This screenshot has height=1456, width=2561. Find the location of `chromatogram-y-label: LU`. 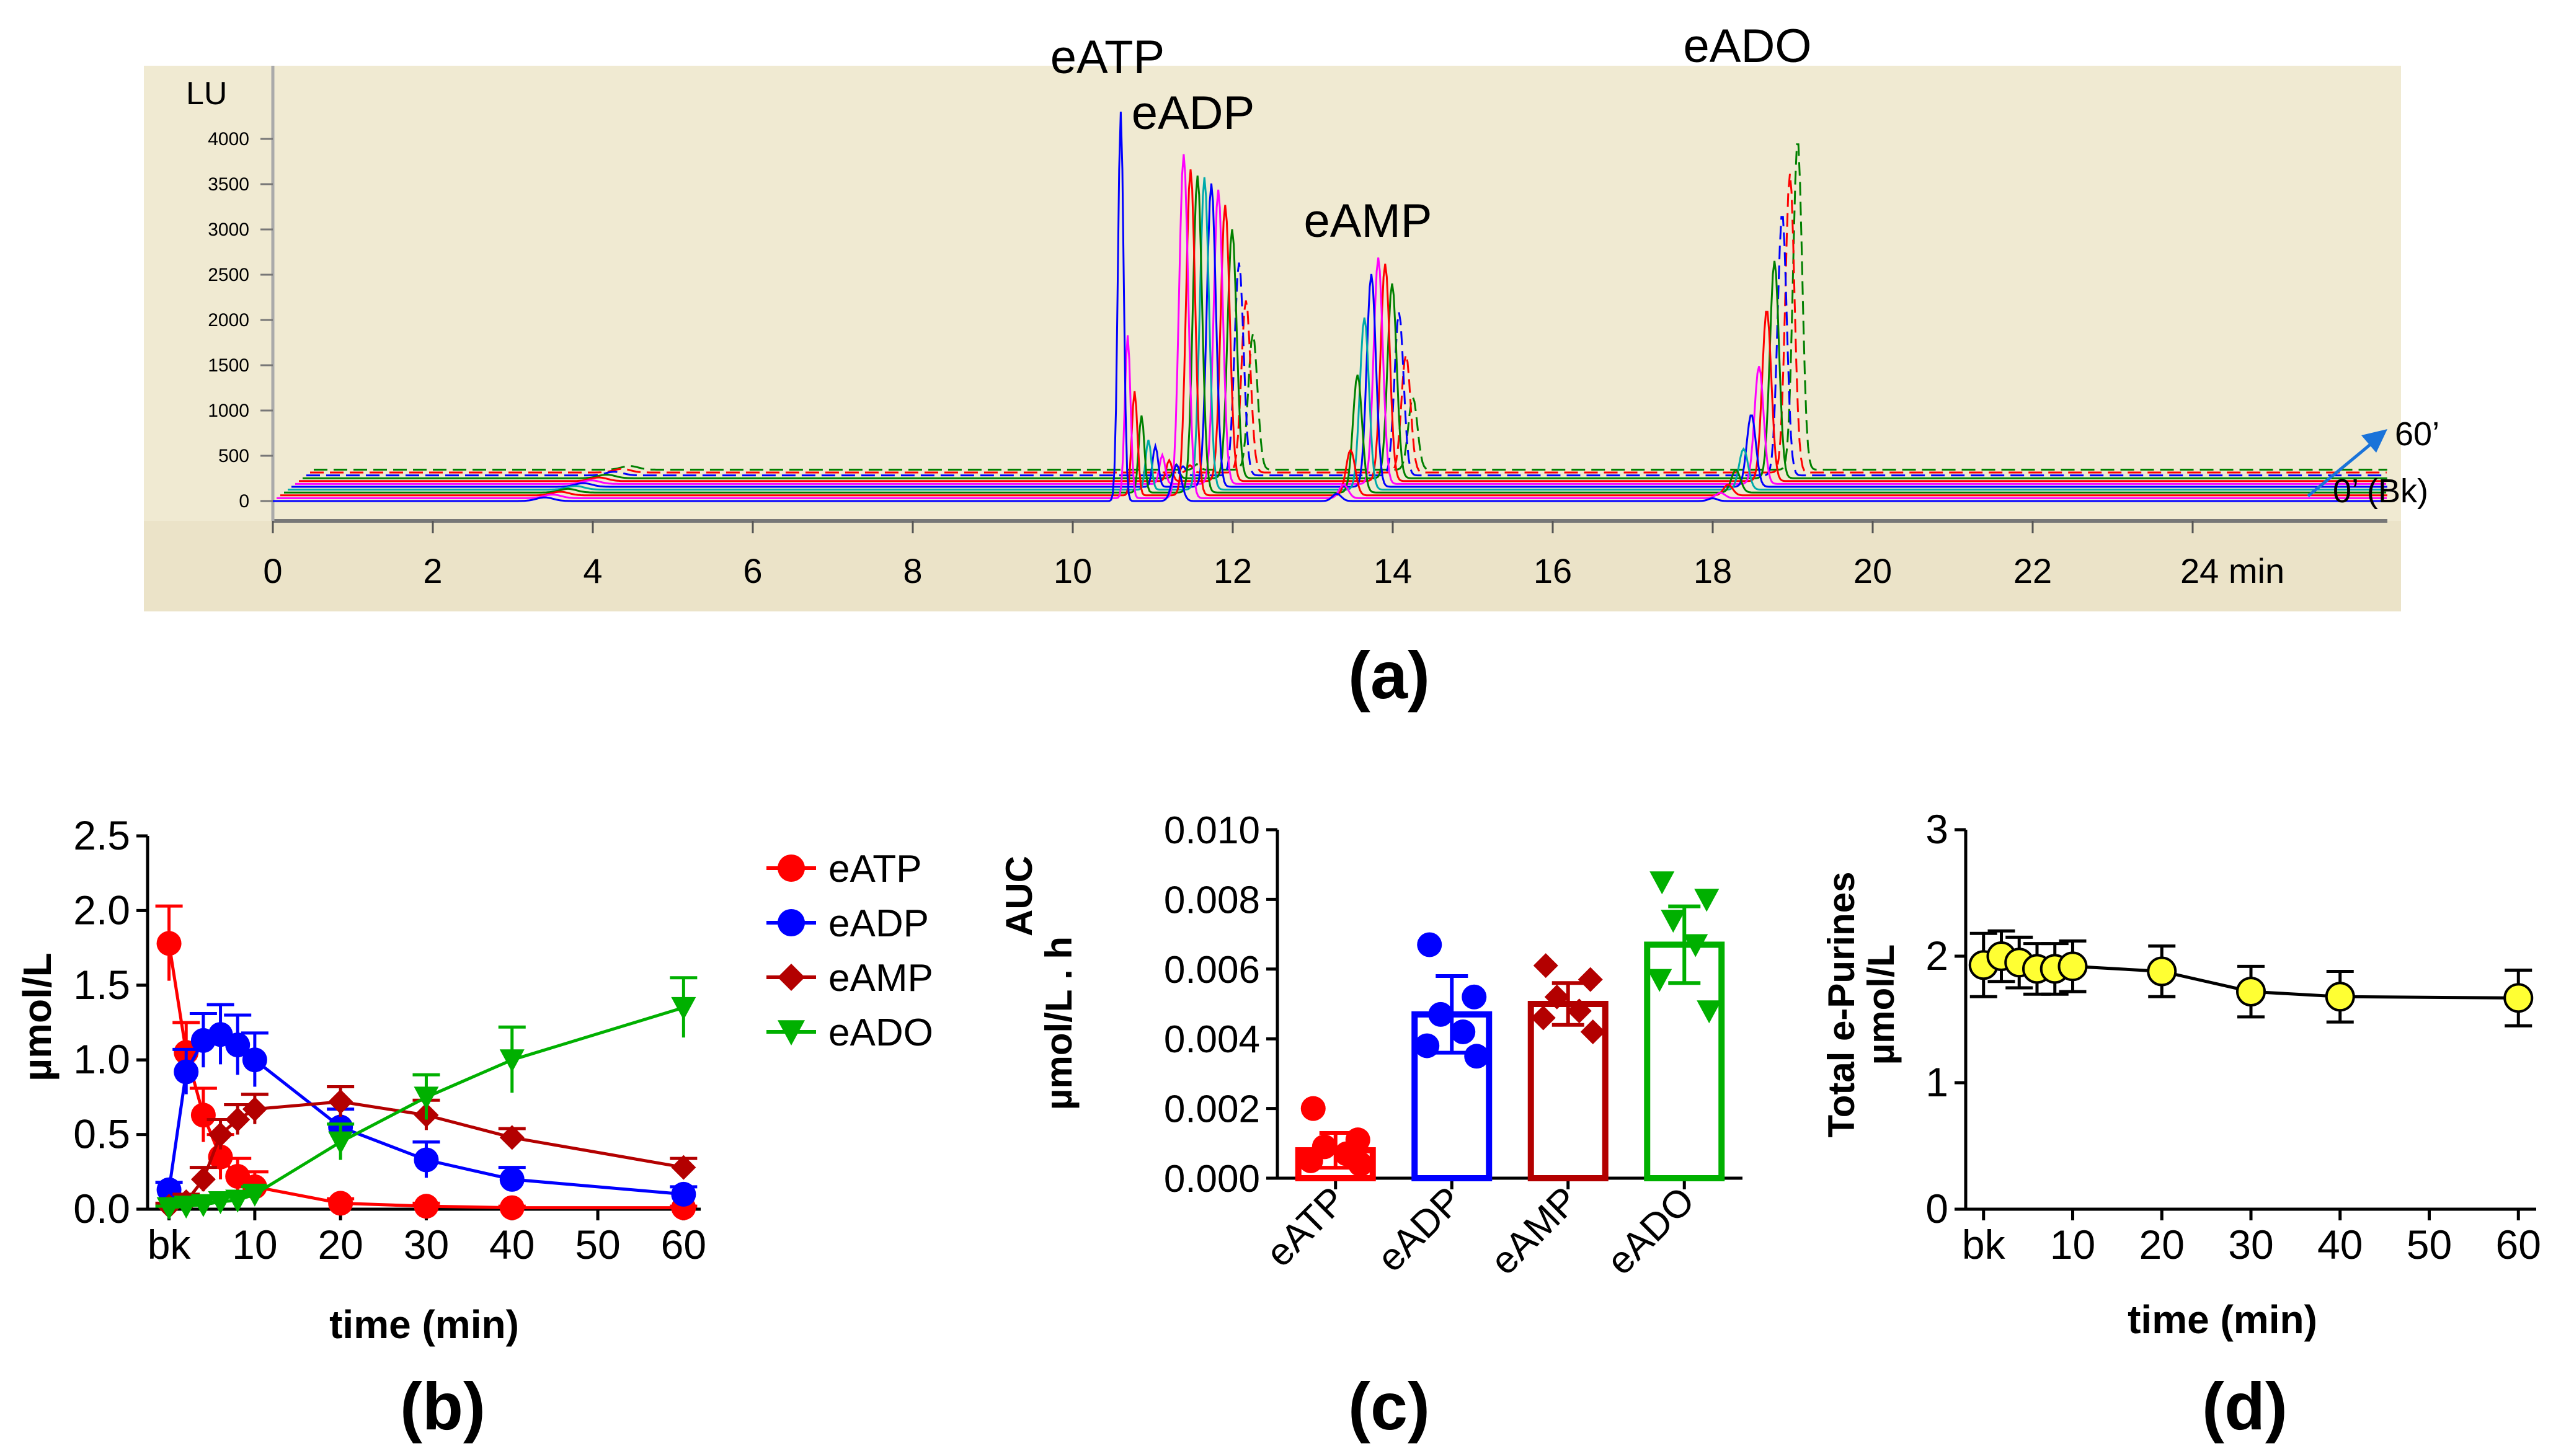

chromatogram-y-label: LU is located at coordinates (207, 94).